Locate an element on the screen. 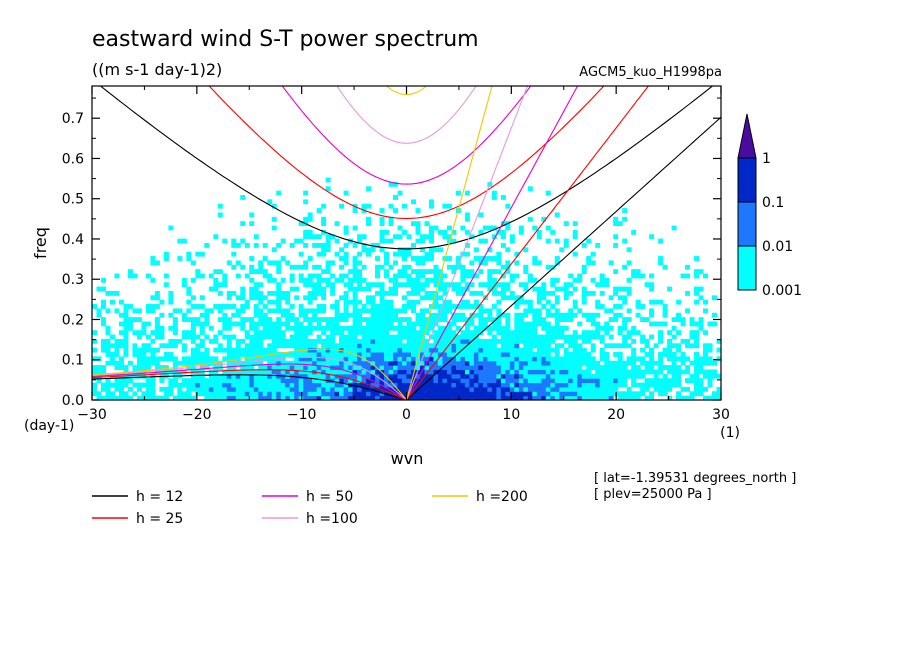 The image size is (904, 654). colorbar-swatch is located at coordinates (747, 180).